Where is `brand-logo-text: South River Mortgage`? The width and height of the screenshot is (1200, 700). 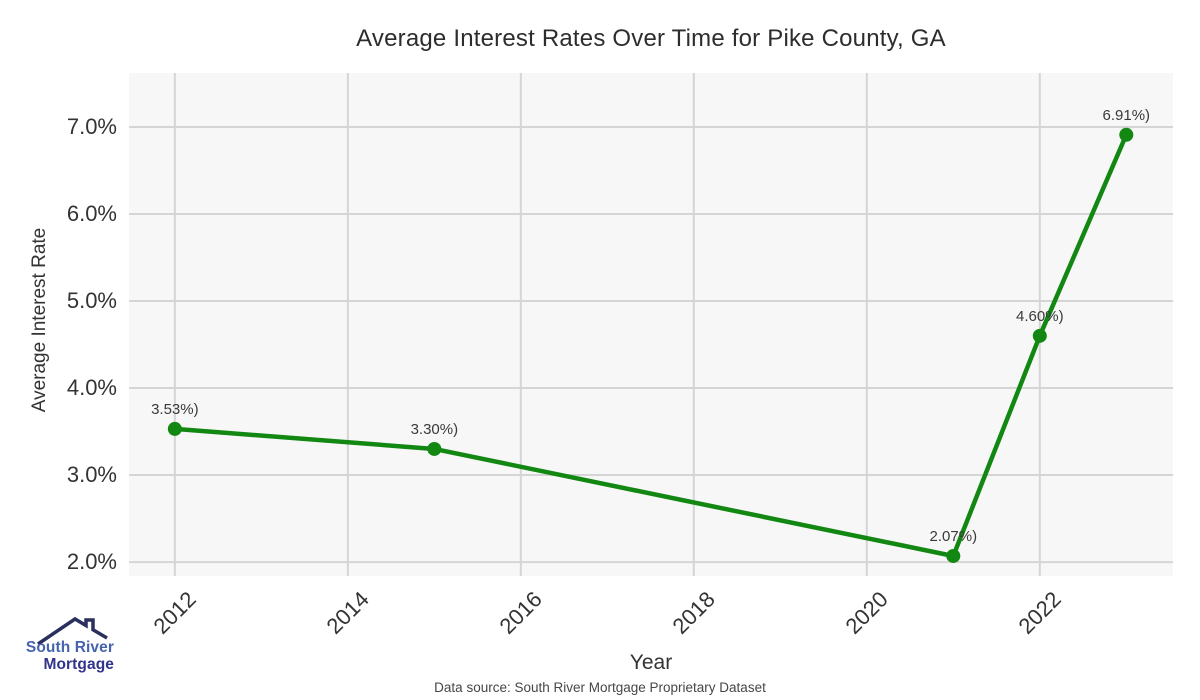
brand-logo-text: South River Mortgage is located at coordinates (66, 656).